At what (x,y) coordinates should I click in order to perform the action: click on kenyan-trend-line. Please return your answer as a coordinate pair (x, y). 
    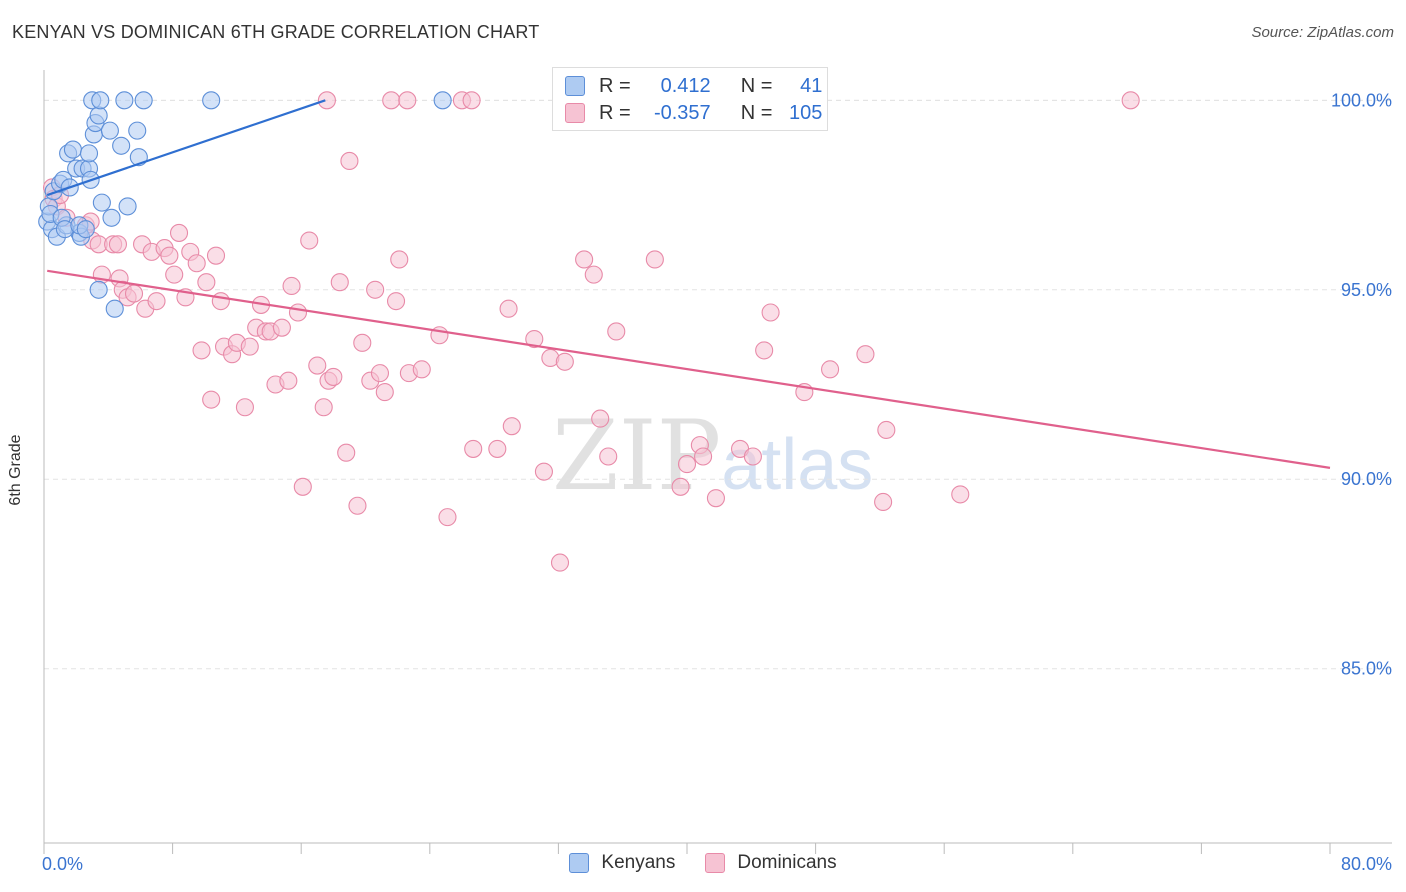
    Looking at the image, I should click on (186, 148).